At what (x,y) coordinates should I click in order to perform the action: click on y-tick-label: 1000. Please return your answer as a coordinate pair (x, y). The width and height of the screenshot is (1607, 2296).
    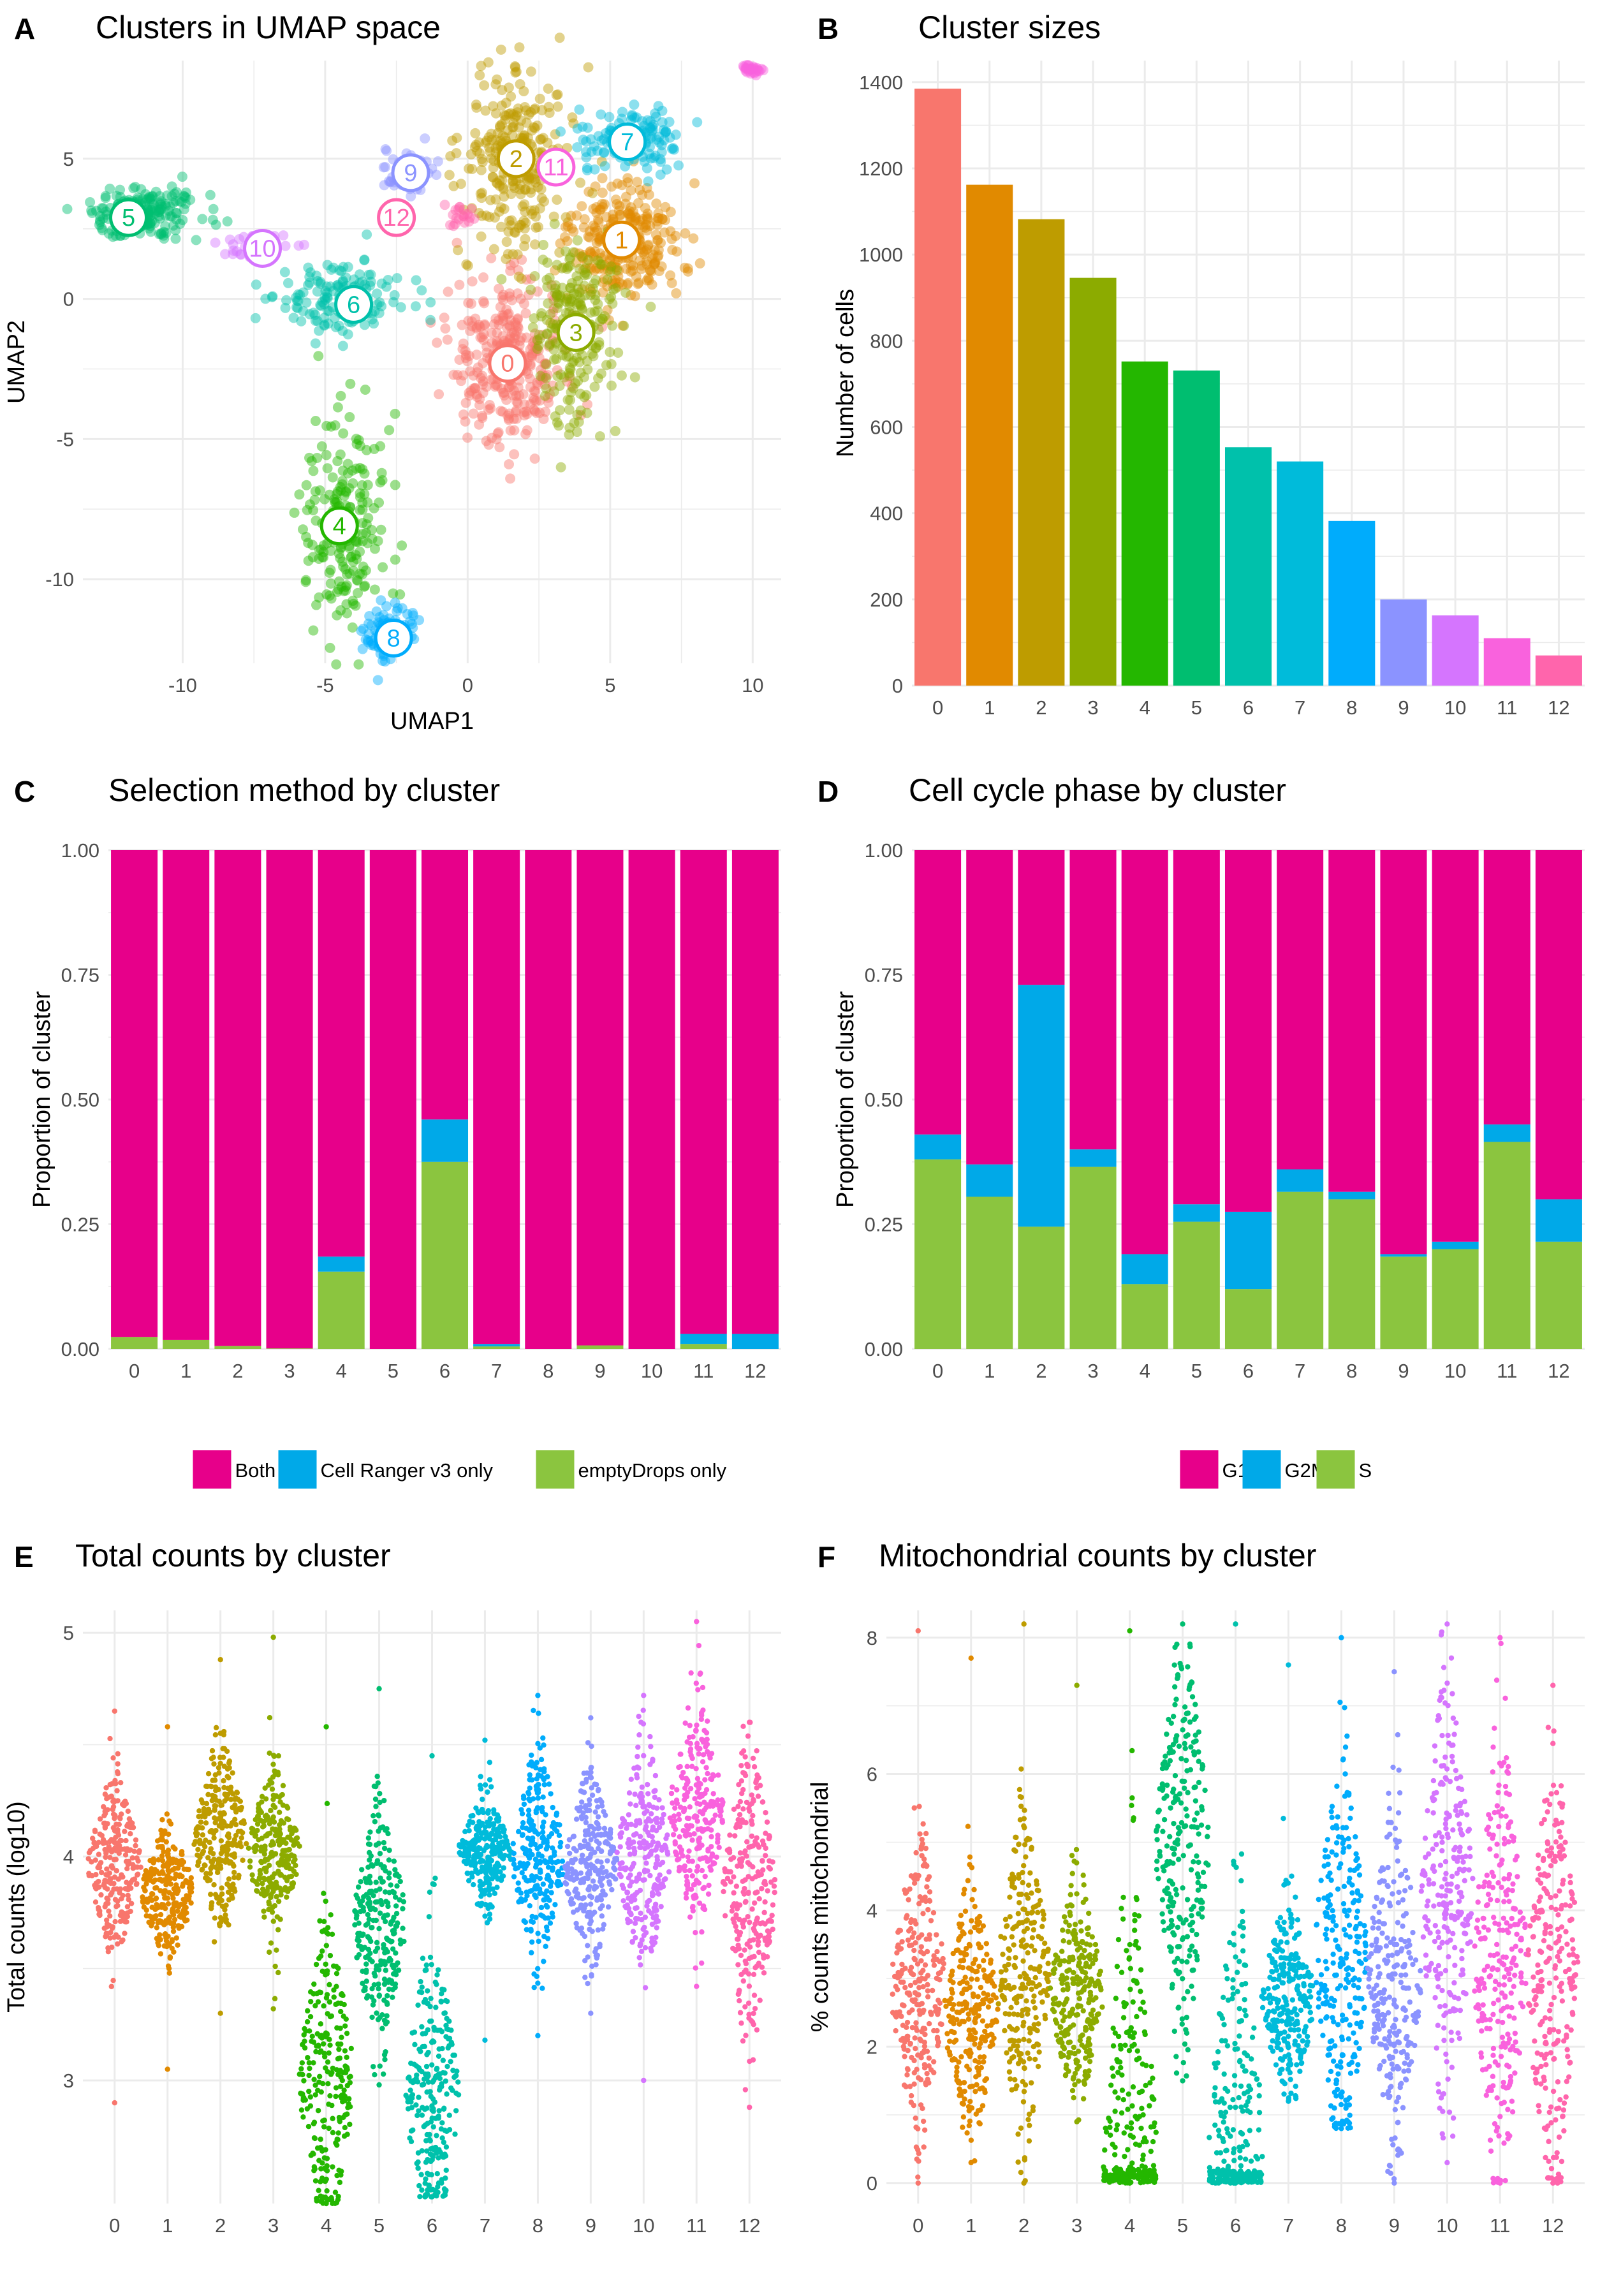
    Looking at the image, I should click on (881, 255).